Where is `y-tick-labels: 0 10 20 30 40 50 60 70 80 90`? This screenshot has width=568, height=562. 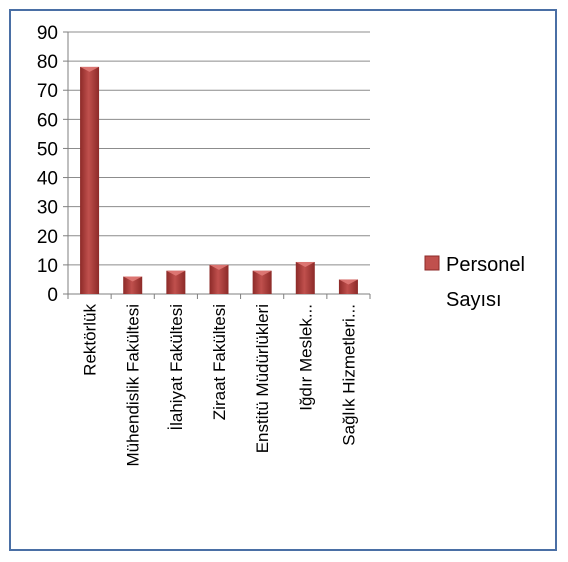
y-tick-labels: 0 10 20 30 40 50 60 70 80 90 is located at coordinates (47, 164).